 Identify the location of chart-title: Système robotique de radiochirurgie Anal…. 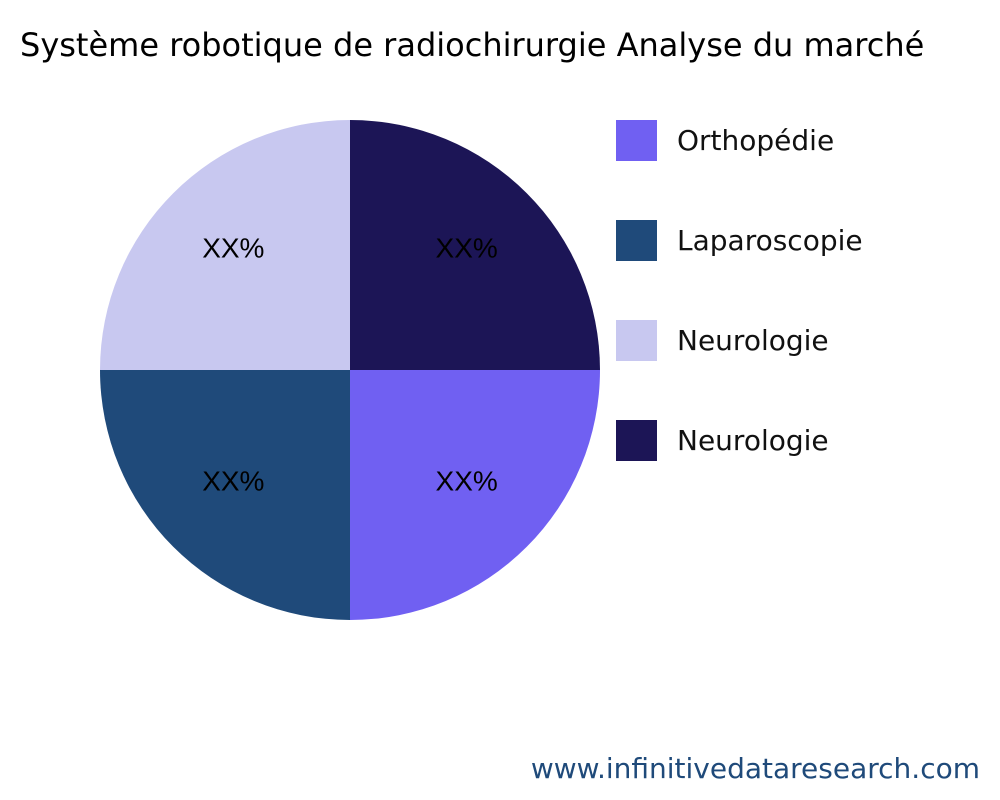
(472, 45).